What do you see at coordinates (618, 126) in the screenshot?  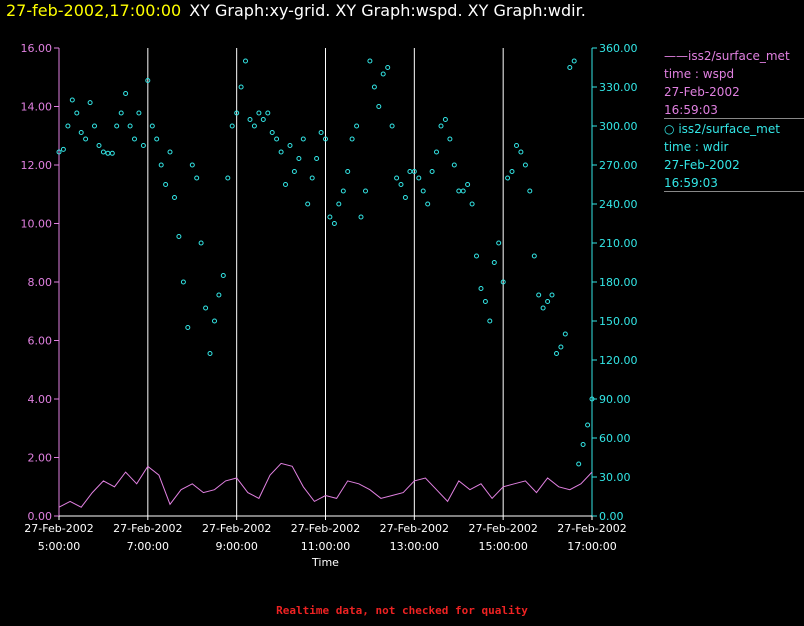 I see `y-right-tick-label: 300.00` at bounding box center [618, 126].